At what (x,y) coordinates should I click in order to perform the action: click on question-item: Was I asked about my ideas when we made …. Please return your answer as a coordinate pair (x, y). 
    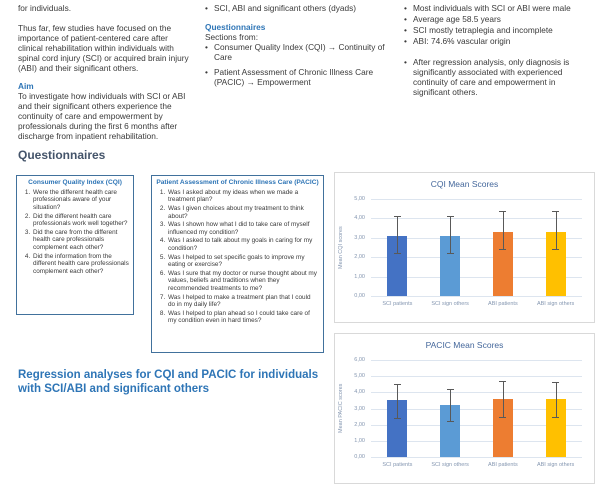
    Looking at the image, I should click on (243, 196).